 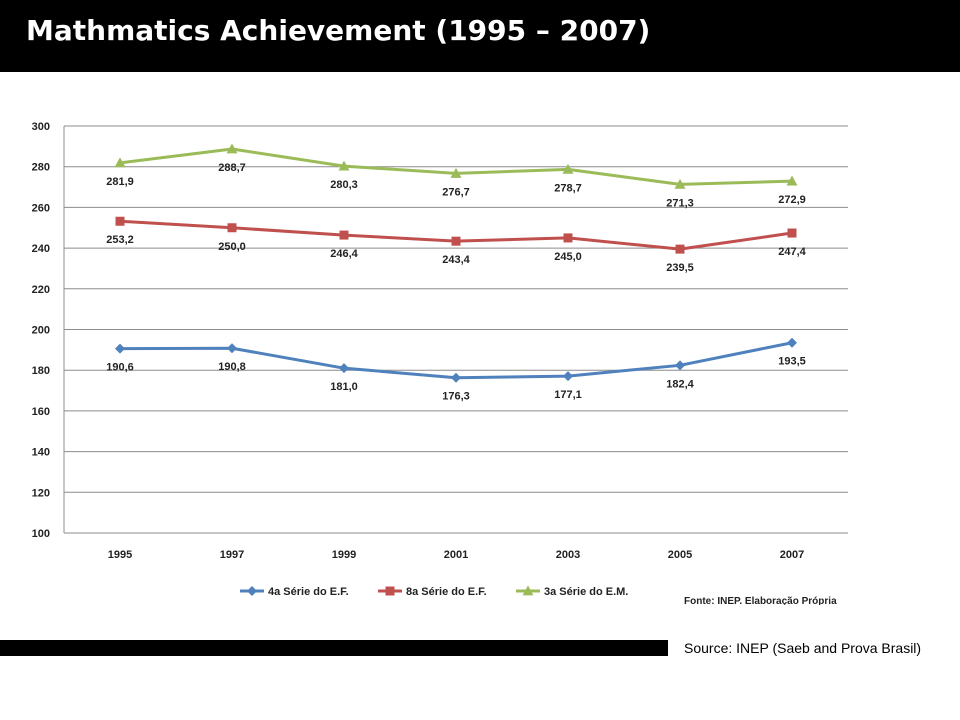 What do you see at coordinates (232, 168) in the screenshot?
I see `data-label: 288,7` at bounding box center [232, 168].